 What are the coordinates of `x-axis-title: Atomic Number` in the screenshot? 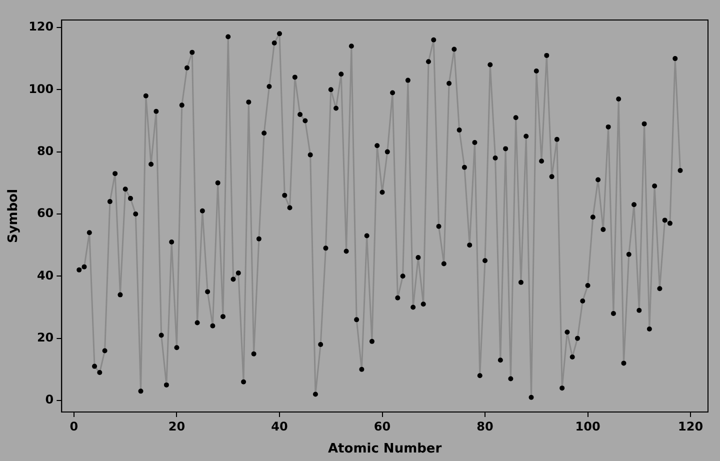 It's located at (385, 449).